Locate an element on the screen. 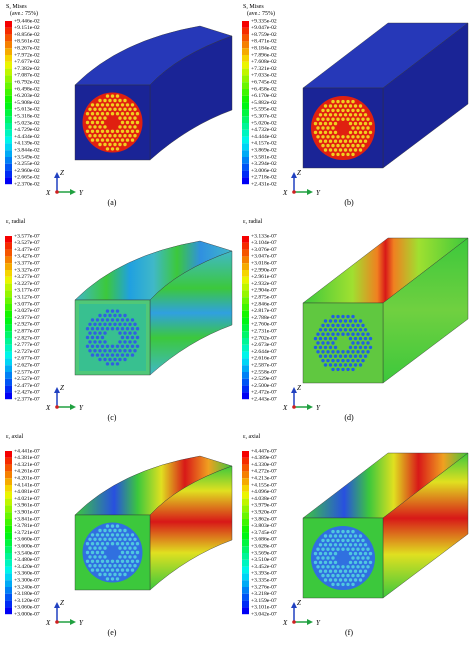 The image size is (474, 645). legend-value: +3.540e-07 is located at coordinates (27, 553).